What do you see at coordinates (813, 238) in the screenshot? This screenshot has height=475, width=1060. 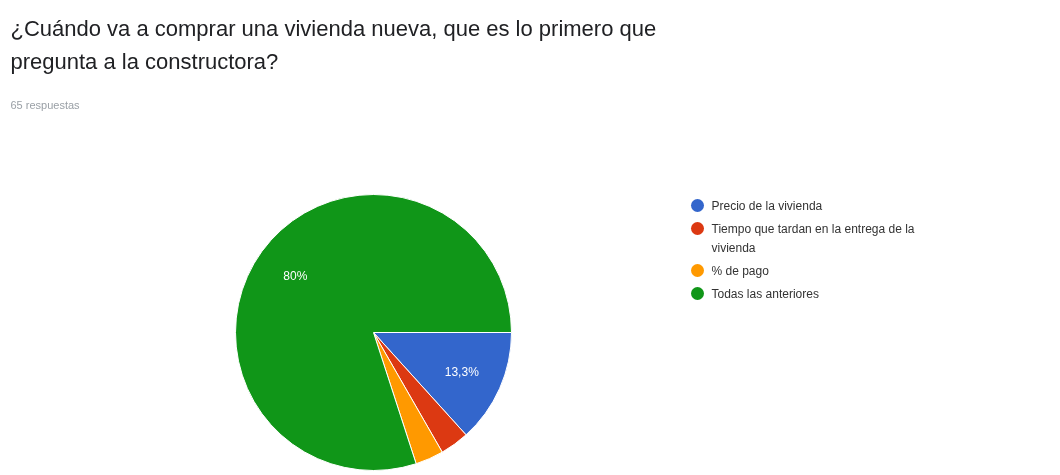 I see `legend-label: Tiempo que tardan en la entrega de la vivienda` at bounding box center [813, 238].